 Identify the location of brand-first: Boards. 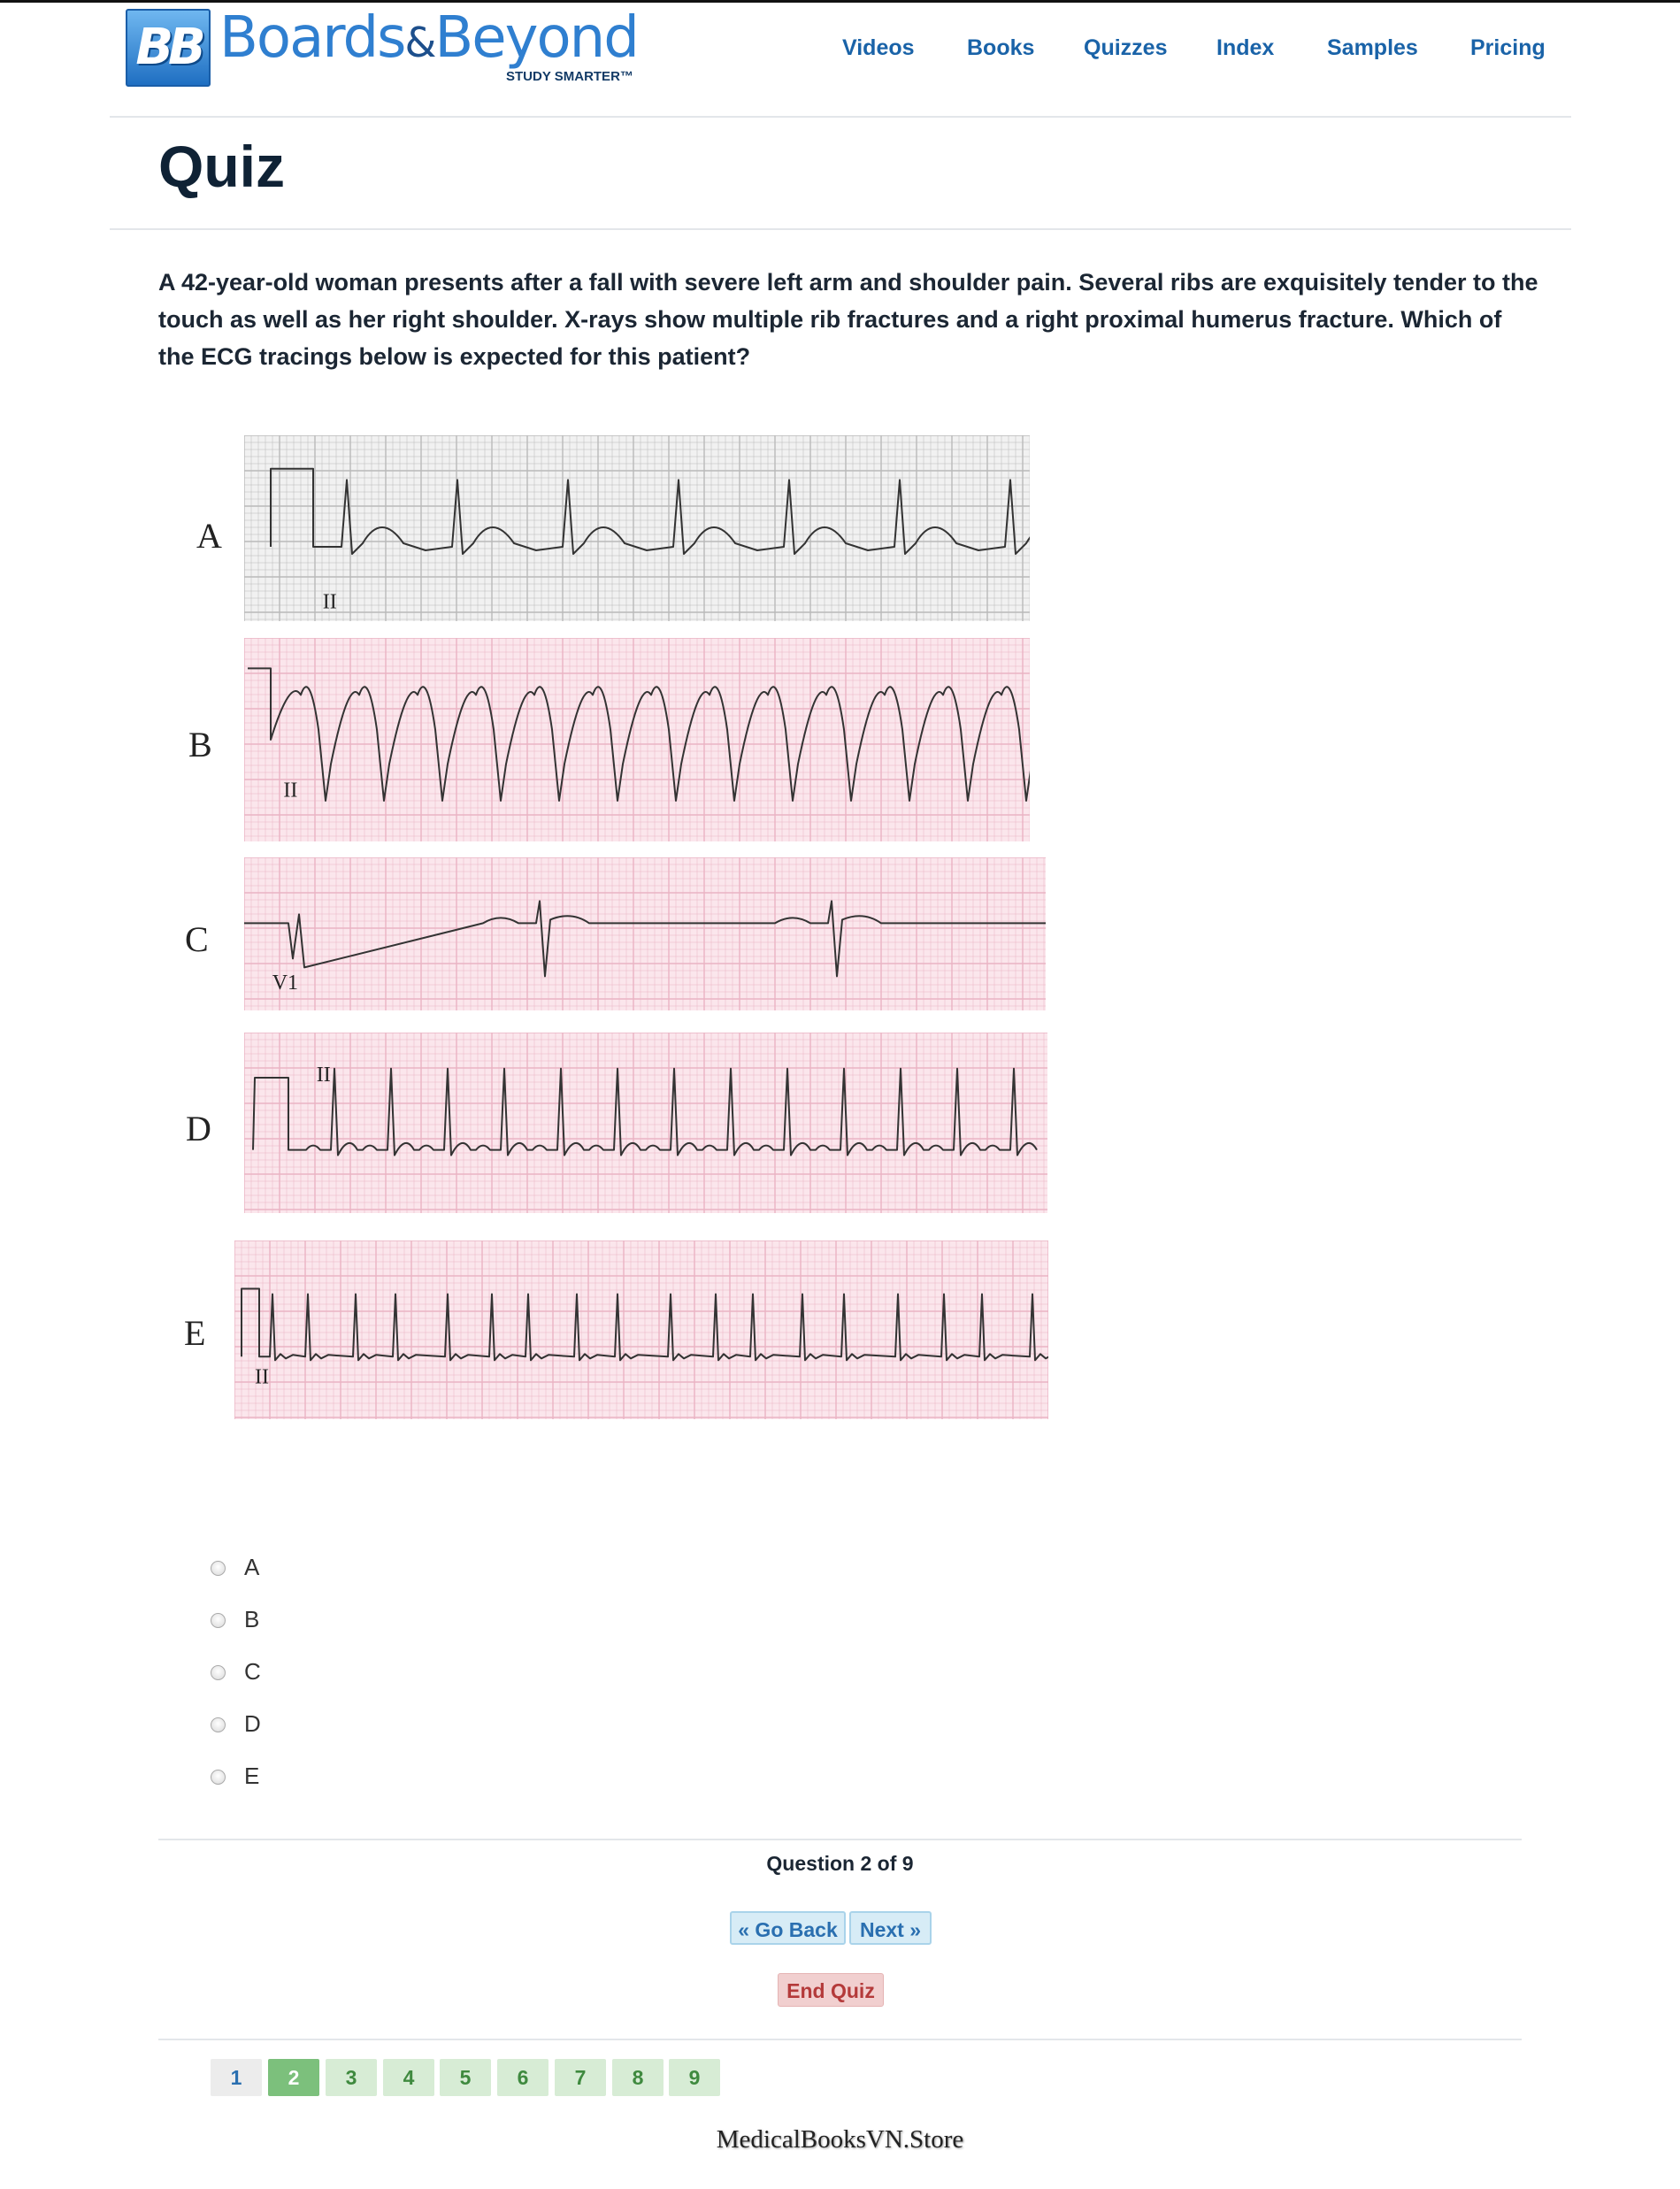
(312, 38).